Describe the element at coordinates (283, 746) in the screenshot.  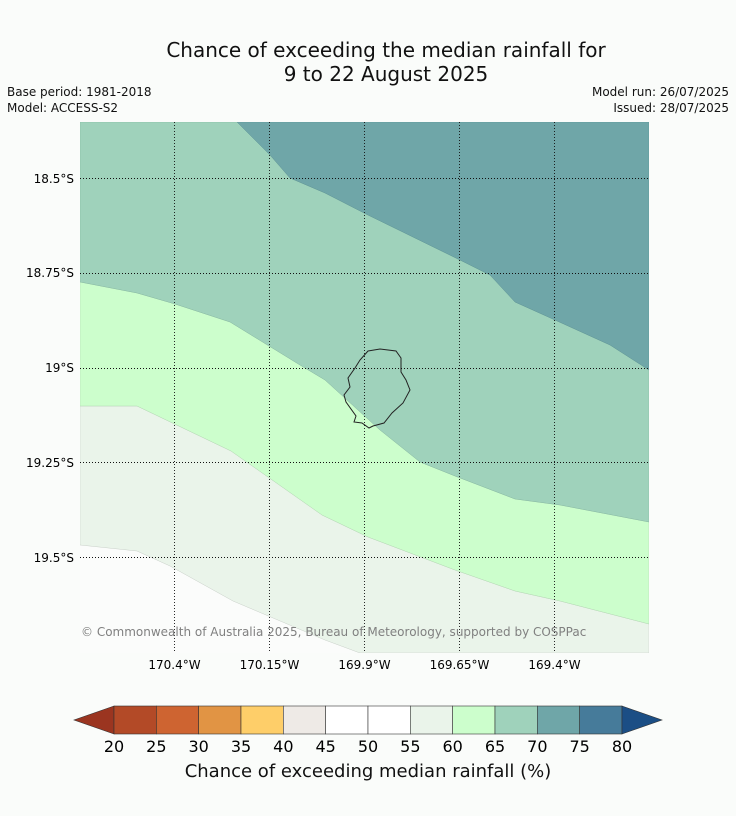
I see `colorbar-tick-label: 40` at that location.